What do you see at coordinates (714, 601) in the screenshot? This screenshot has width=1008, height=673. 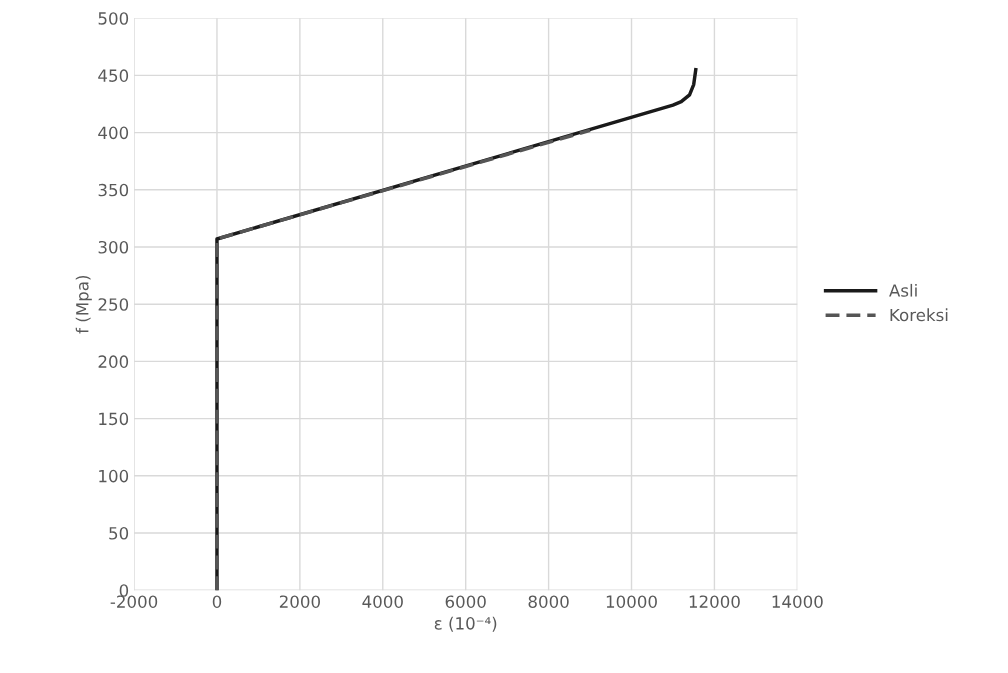 I see `x-tick-label: 12000` at bounding box center [714, 601].